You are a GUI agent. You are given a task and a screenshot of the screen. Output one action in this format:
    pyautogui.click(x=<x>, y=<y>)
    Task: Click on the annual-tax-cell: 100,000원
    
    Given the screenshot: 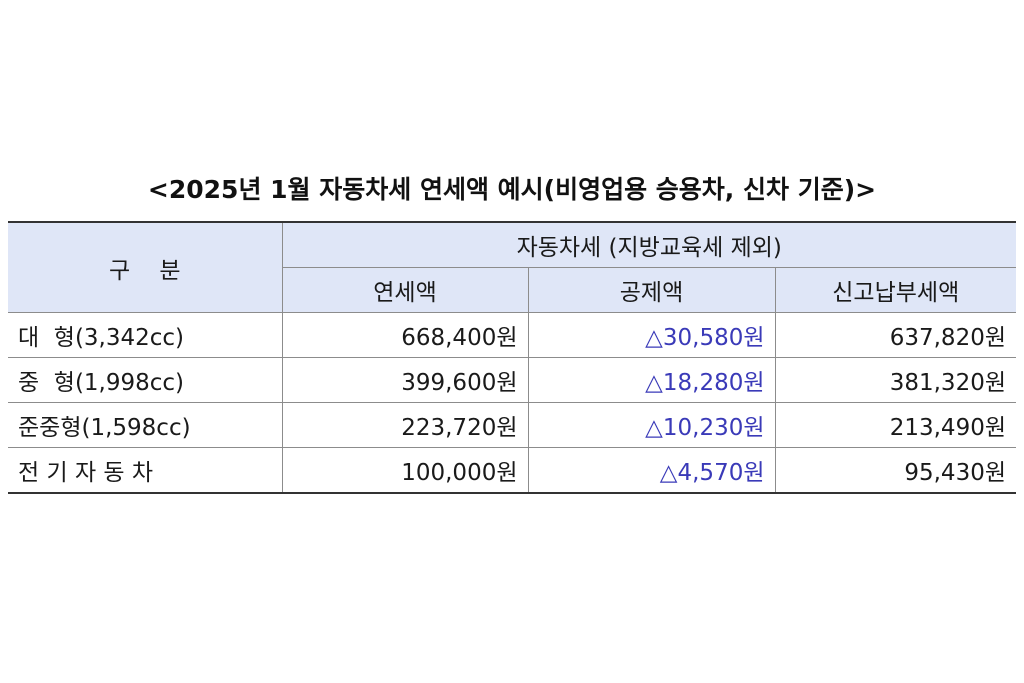 What is the action you would take?
    pyautogui.click(x=405, y=470)
    